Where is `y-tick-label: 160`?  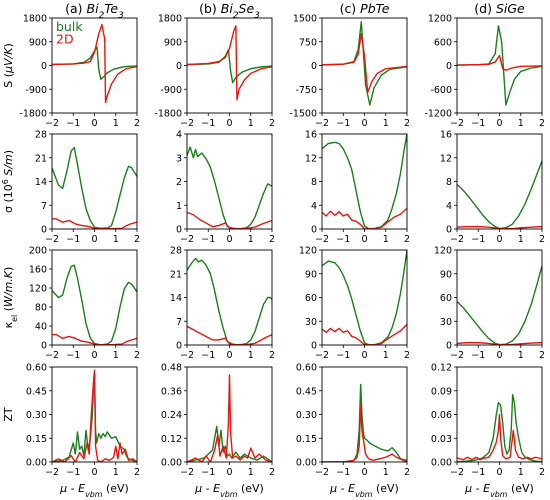
y-tick-label: 160 is located at coordinates (38, 270).